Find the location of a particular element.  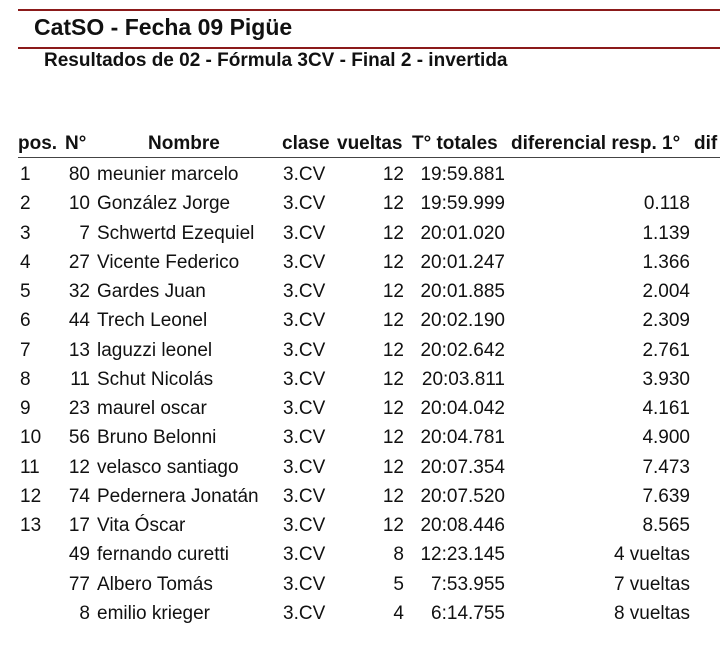

difference-cell: 3.930 is located at coordinates (666, 379).